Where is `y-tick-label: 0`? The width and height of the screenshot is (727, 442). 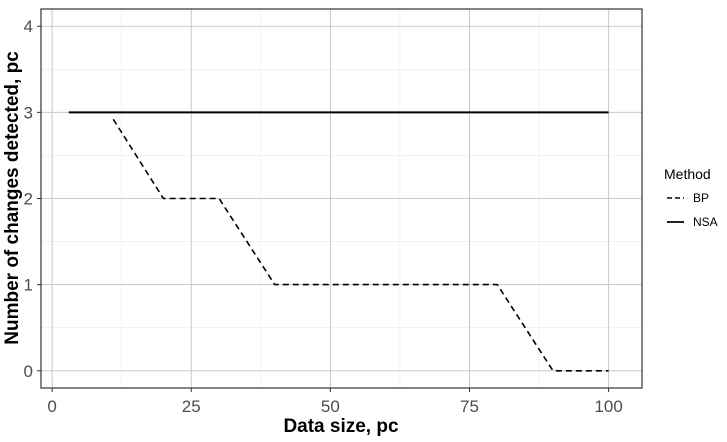
y-tick-label: 0 is located at coordinates (28, 371).